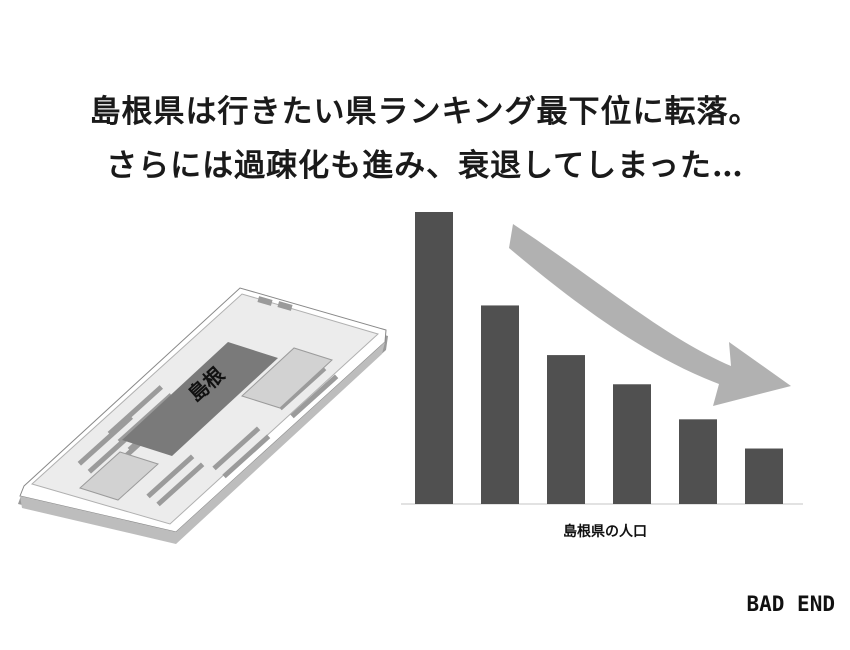 The image size is (850, 650). Describe the element at coordinates (790, 604) in the screenshot. I see `bad-end-label: BAD END` at that location.